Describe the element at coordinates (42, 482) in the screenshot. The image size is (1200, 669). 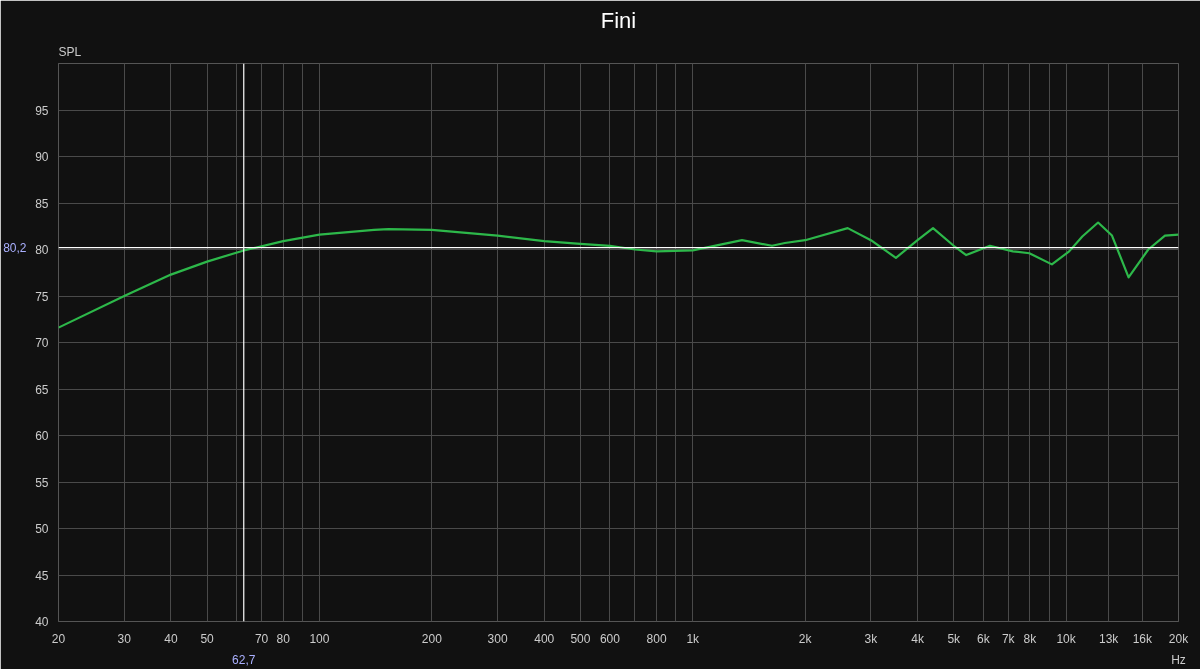
I see `y-tick-label: 55` at that location.